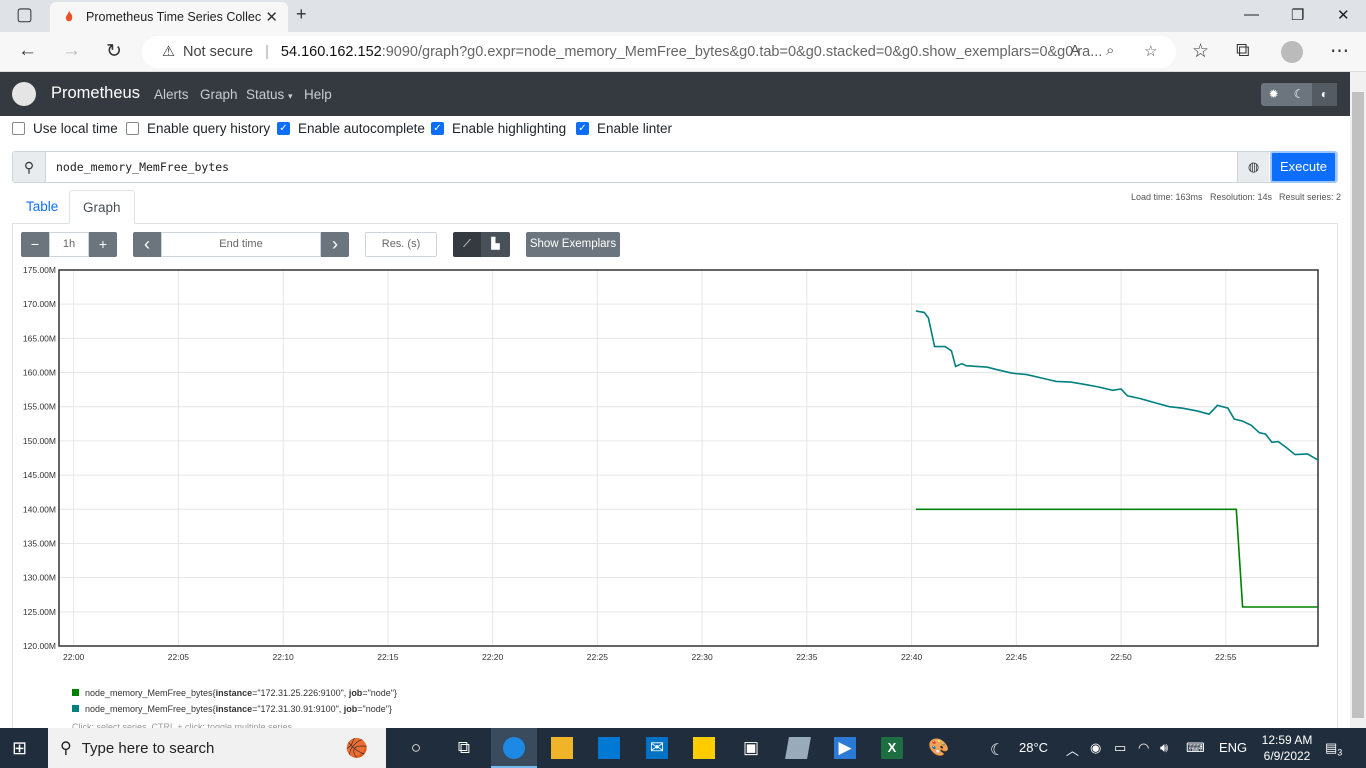  What do you see at coordinates (103, 244) in the screenshot?
I see `increase-range-button: +` at bounding box center [103, 244].